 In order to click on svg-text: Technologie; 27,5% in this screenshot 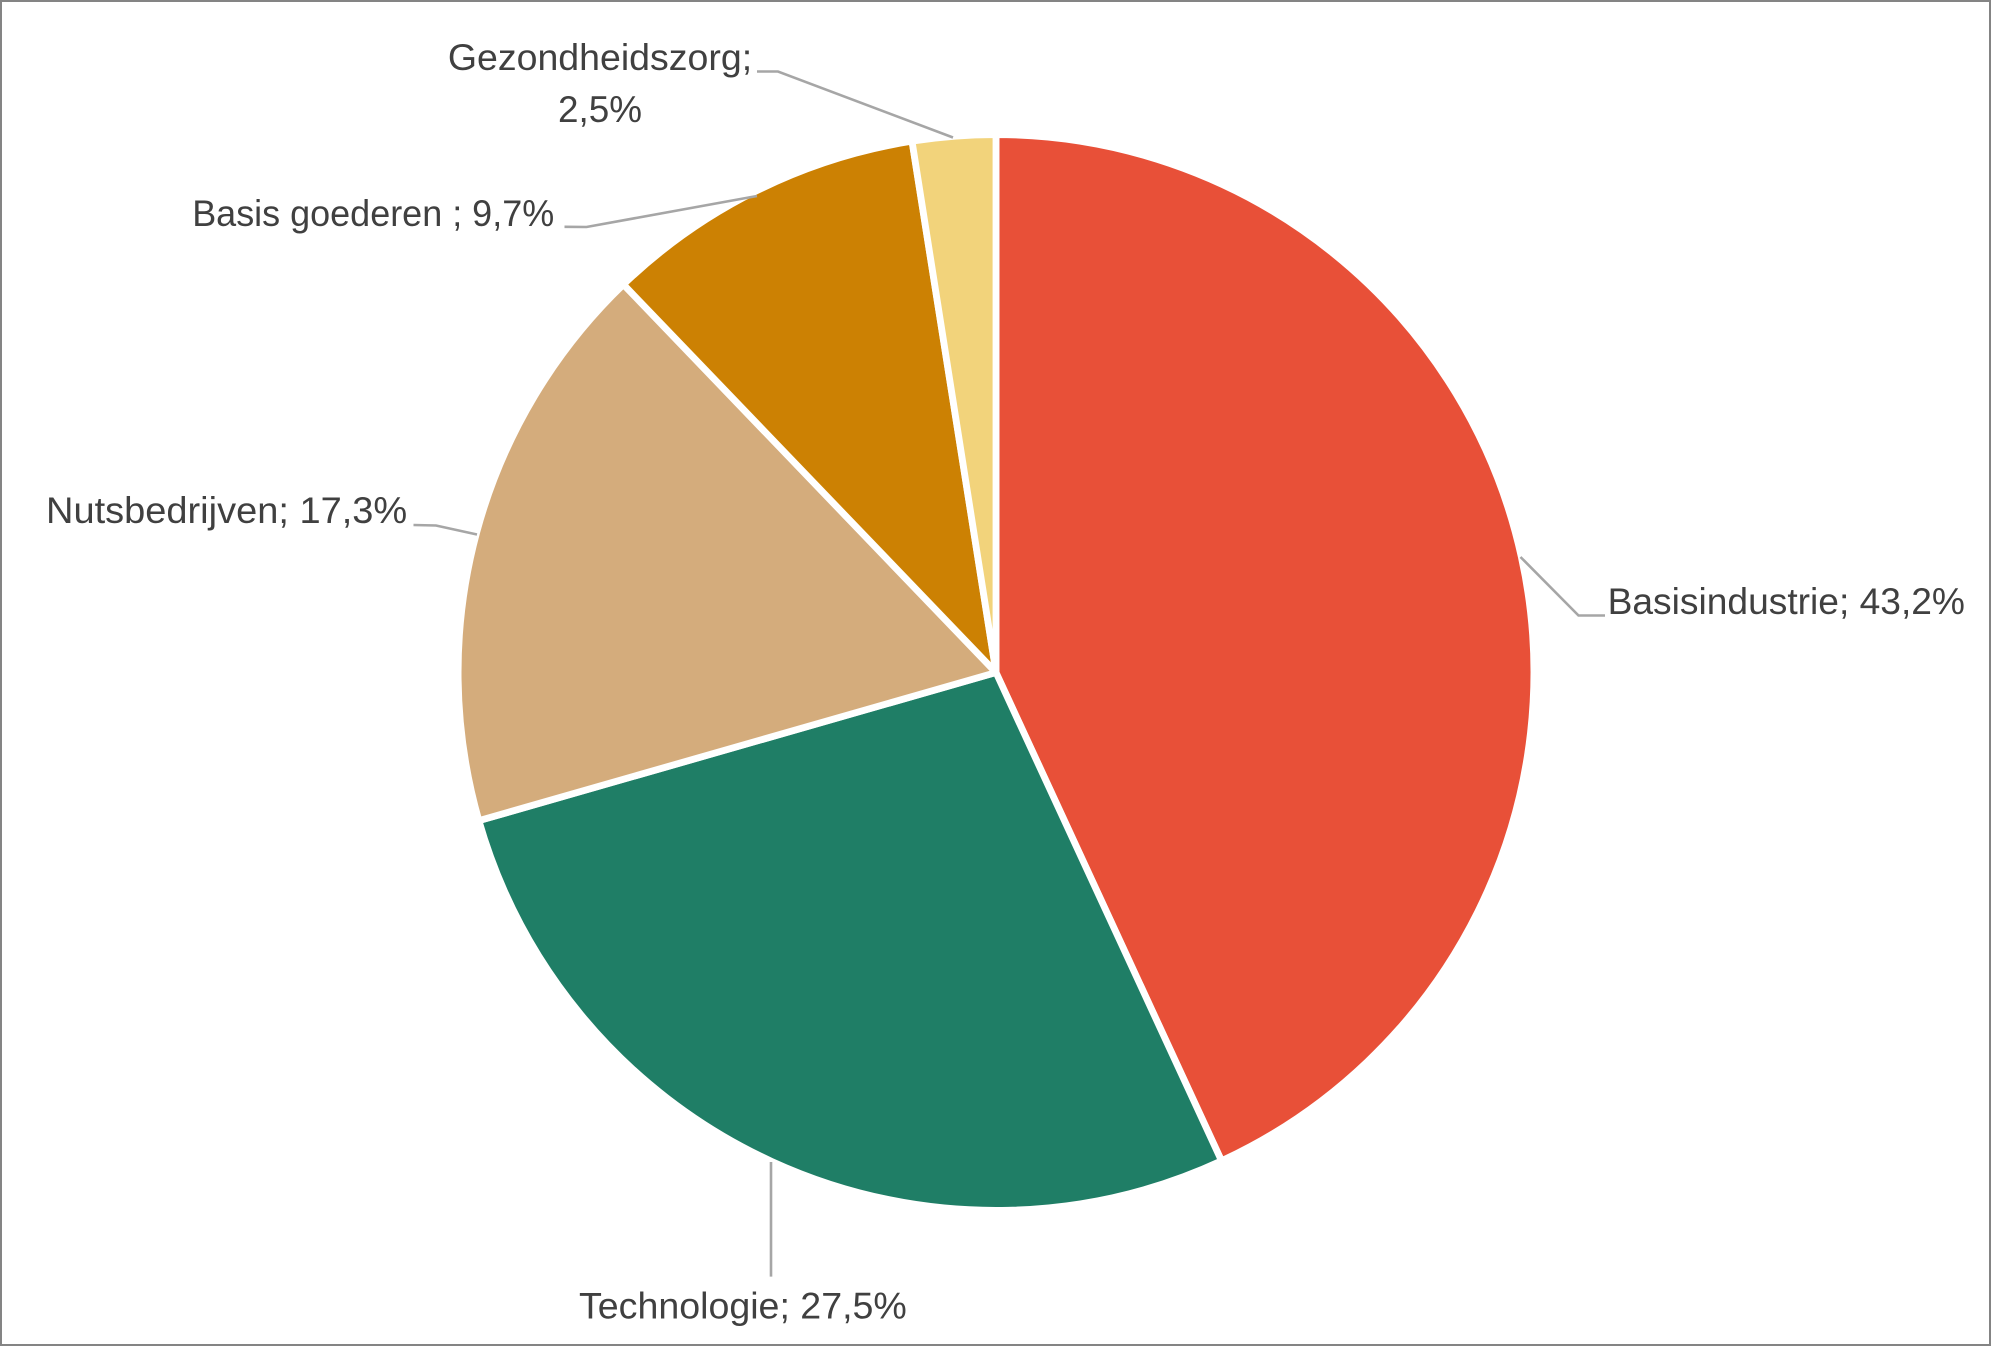, I will do `click(743, 1305)`.